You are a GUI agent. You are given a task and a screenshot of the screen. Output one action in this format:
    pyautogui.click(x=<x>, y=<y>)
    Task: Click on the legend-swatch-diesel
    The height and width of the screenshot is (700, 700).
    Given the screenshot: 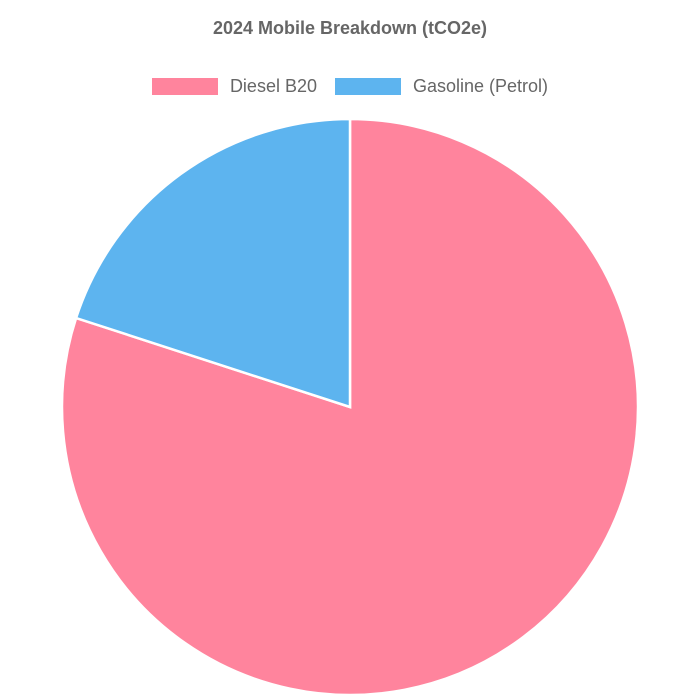 What is the action you would take?
    pyautogui.click(x=184, y=86)
    